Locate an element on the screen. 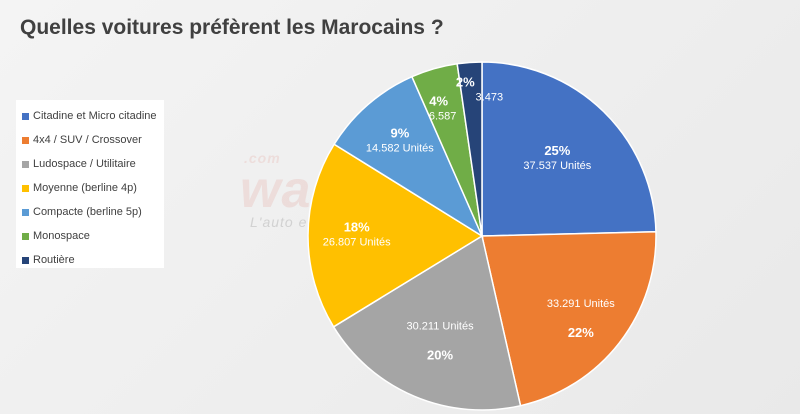 This screenshot has width=800, height=414. legend-item-moyenne: Moyenne (berline 4p) is located at coordinates (93, 188).